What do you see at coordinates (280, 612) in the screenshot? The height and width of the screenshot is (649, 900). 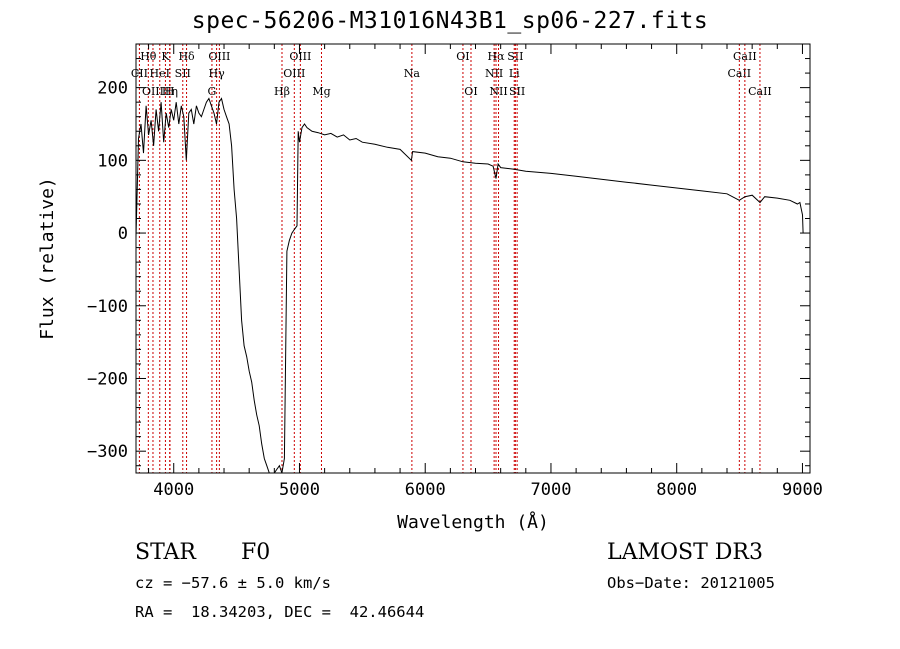 I see `coordinates-text: RA = 18.34203, DEC = 42.46644` at bounding box center [280, 612].